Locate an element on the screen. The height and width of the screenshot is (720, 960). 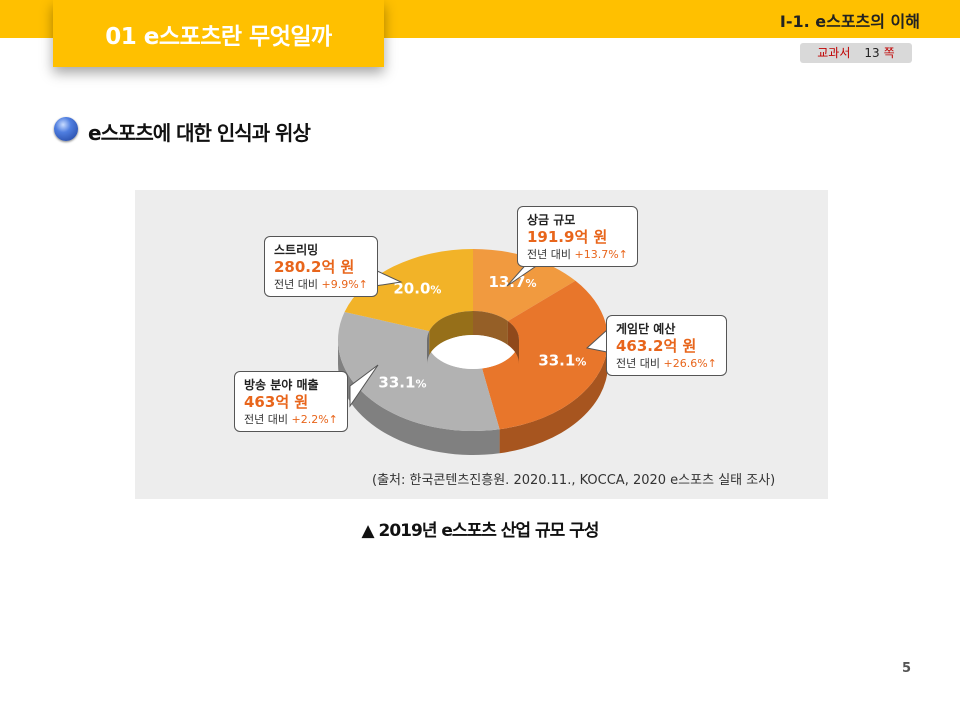
callout-amount: 463억 원 is located at coordinates (276, 402).